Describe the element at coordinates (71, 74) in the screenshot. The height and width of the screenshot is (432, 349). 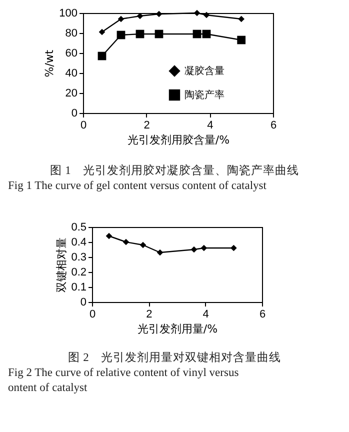
I see `y-tick-label: 40` at that location.